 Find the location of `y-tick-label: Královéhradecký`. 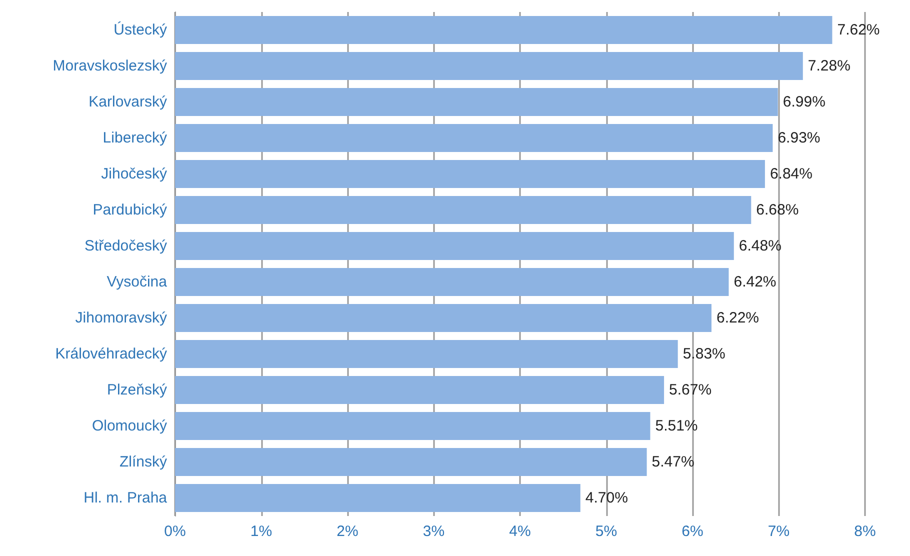

y-tick-label: Královéhradecký is located at coordinates (111, 354).